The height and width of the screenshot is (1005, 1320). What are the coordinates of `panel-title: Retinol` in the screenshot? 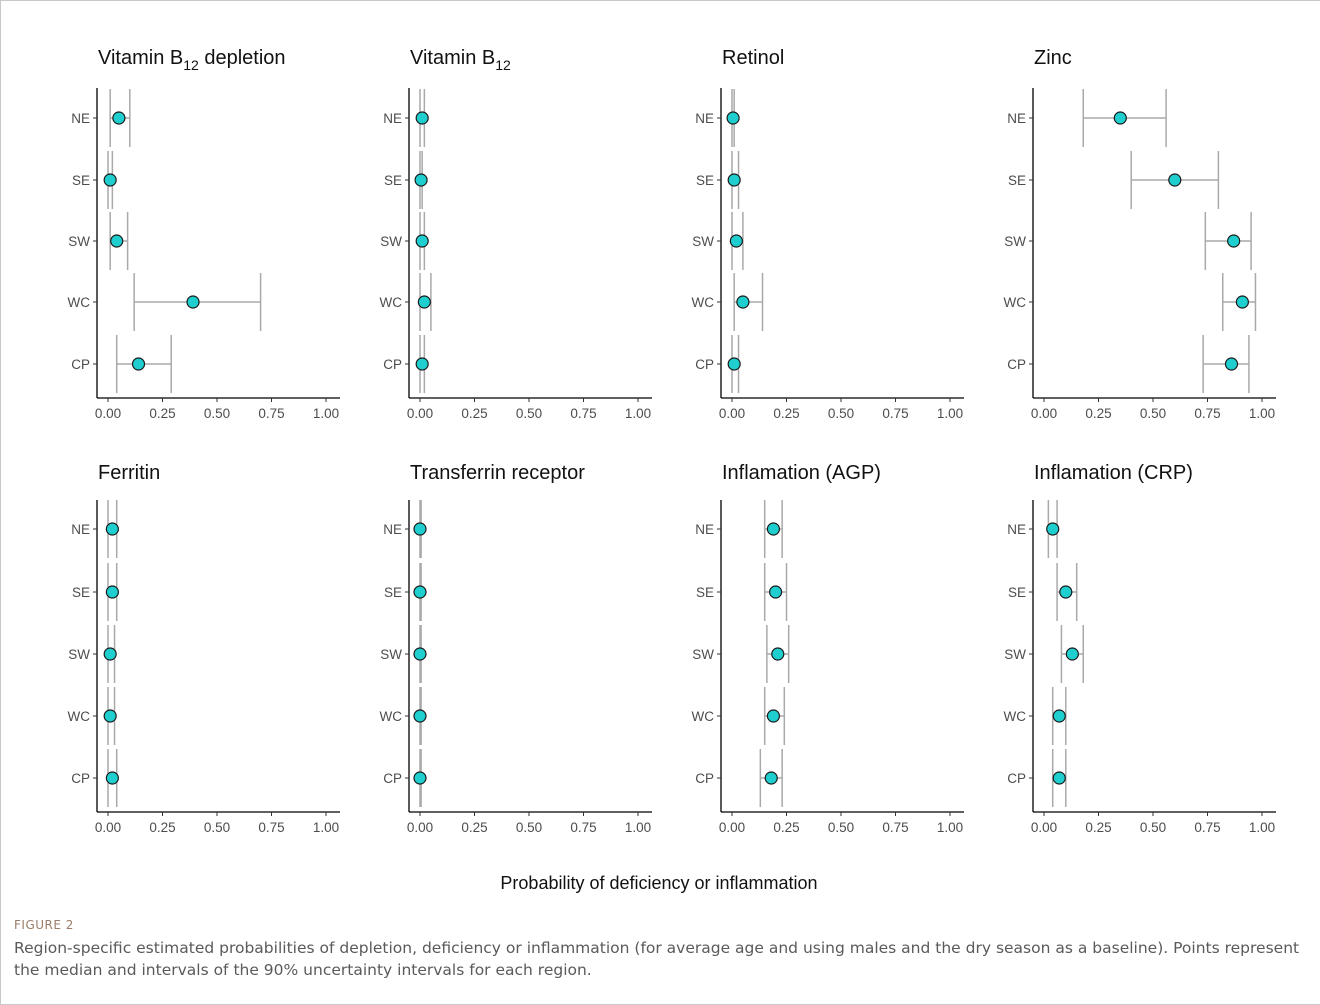 It's located at (753, 58).